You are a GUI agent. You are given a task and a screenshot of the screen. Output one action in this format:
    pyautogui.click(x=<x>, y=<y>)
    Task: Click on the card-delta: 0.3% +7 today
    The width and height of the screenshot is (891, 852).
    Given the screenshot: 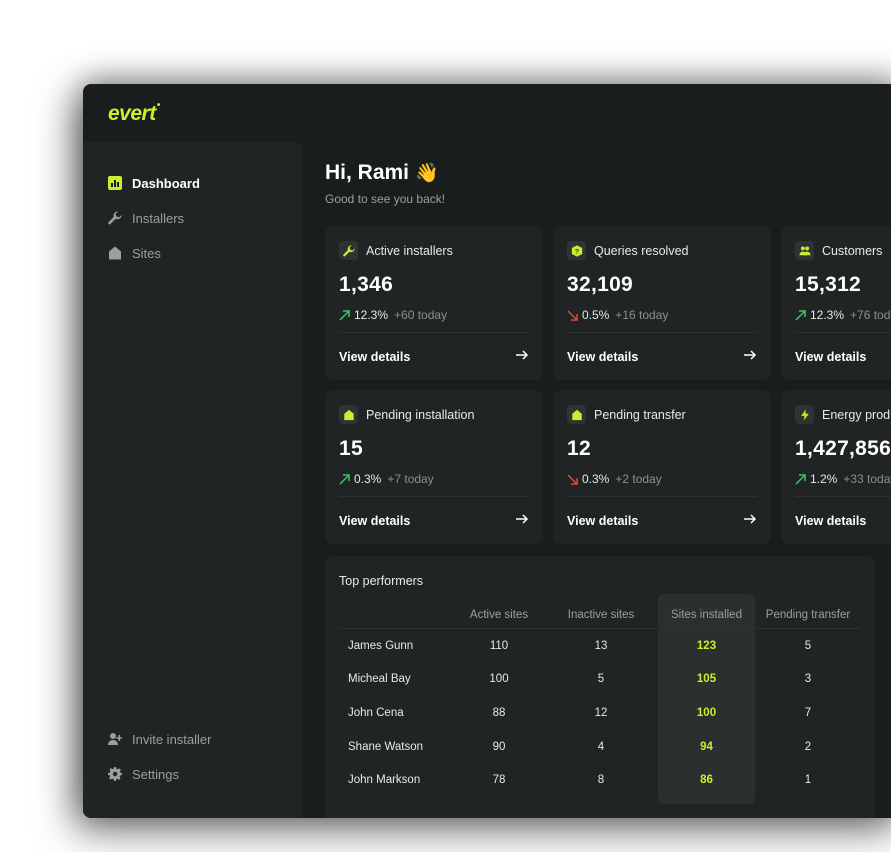 What is the action you would take?
    pyautogui.click(x=386, y=479)
    